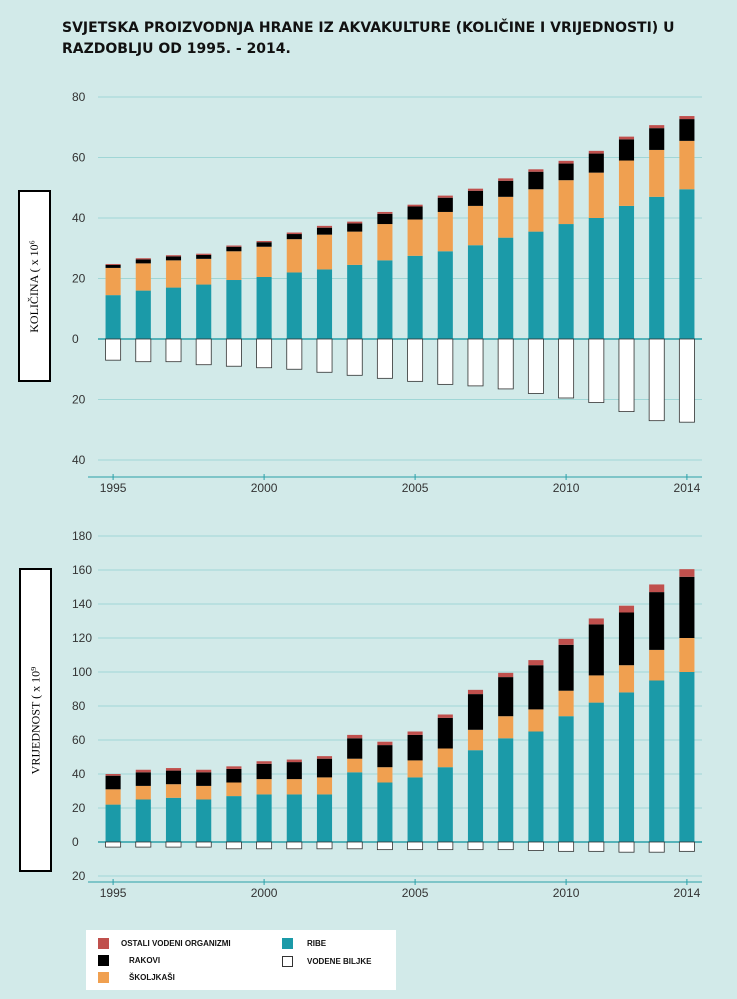 Image resolution: width=737 pixels, height=999 pixels. Describe the element at coordinates (103, 977) in the screenshot. I see `legend-swatch-skoljkasi` at that location.